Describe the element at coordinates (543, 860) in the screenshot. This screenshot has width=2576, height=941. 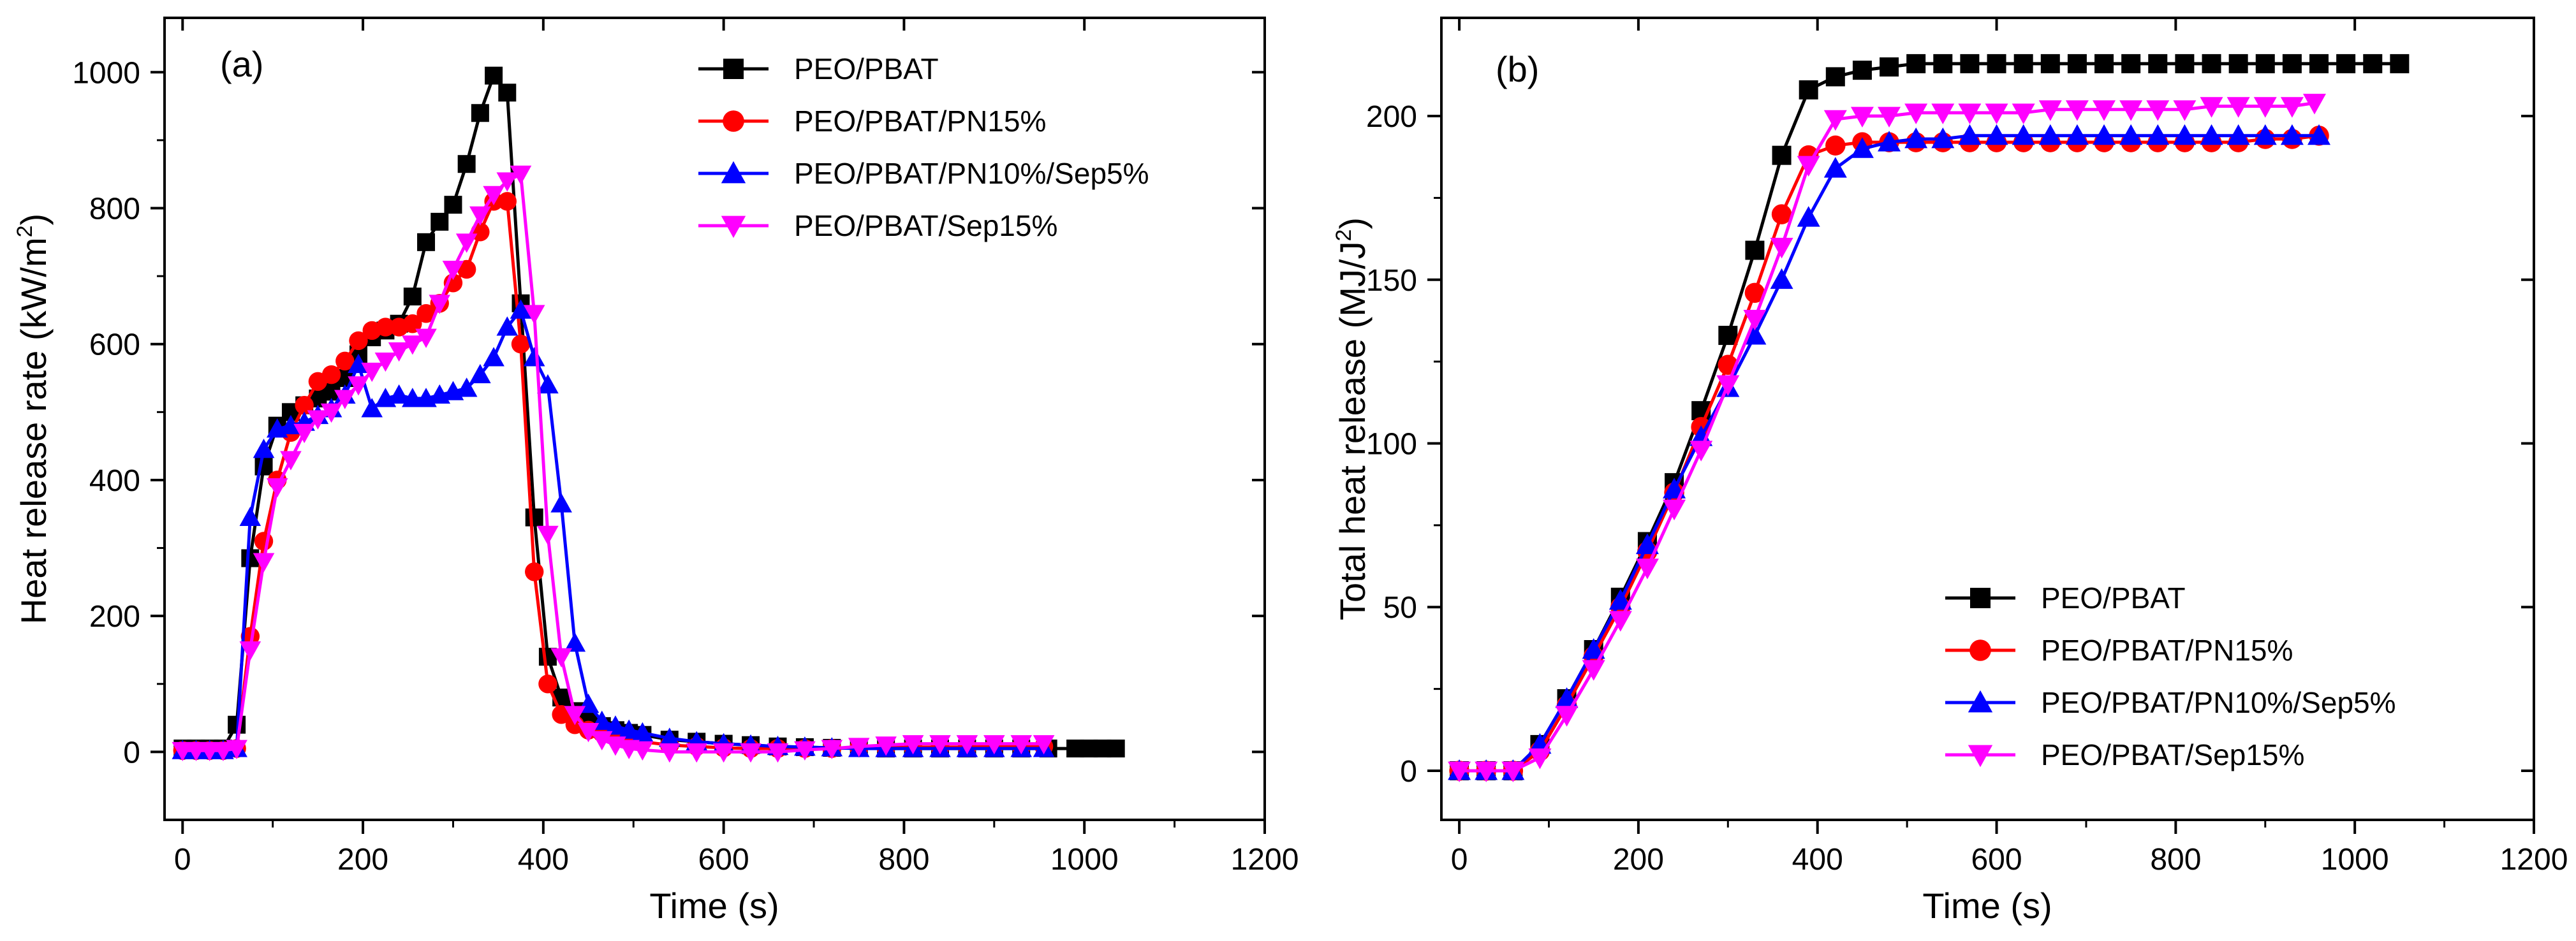
I see `panel-a-x-tick-label: 400` at that location.